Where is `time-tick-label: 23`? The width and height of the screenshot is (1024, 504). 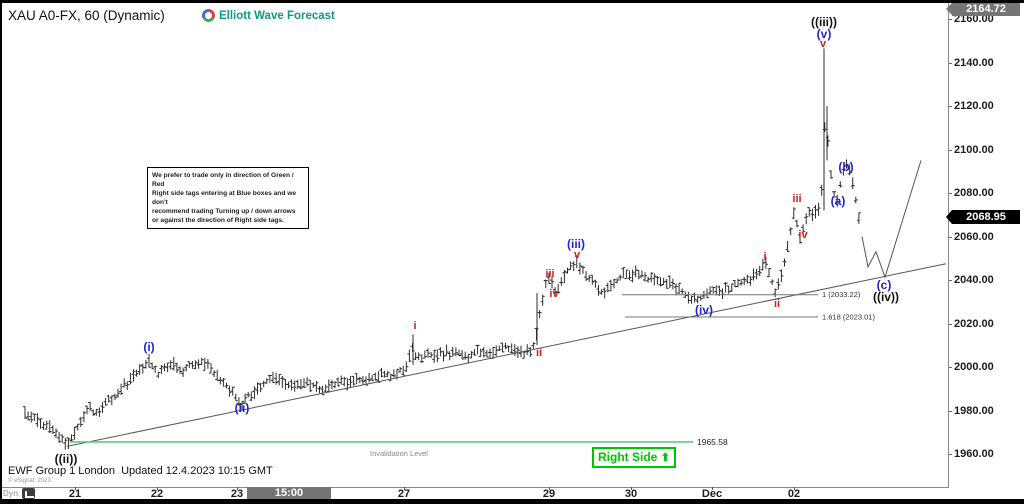 time-tick-label: 23 is located at coordinates (237, 494).